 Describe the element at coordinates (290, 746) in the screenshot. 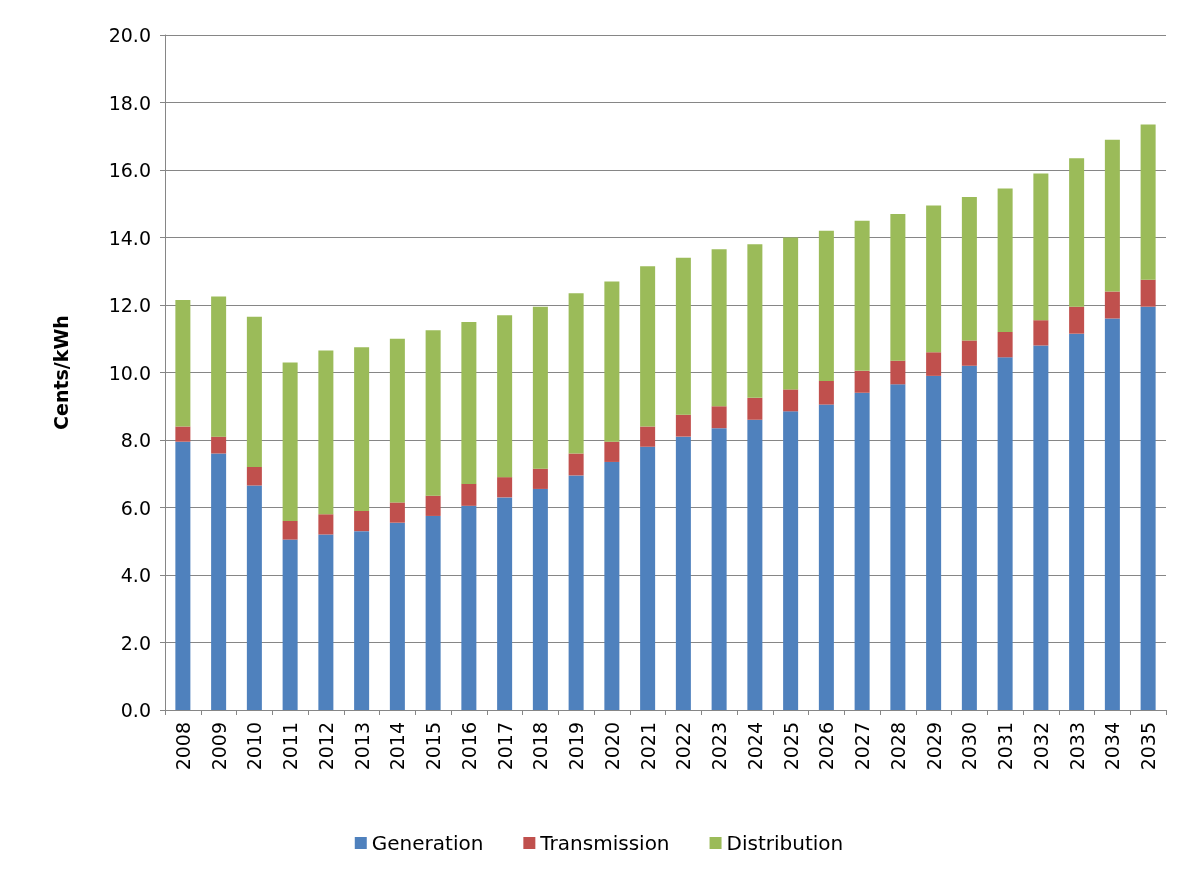

I see `x-tick-label: 2011` at that location.